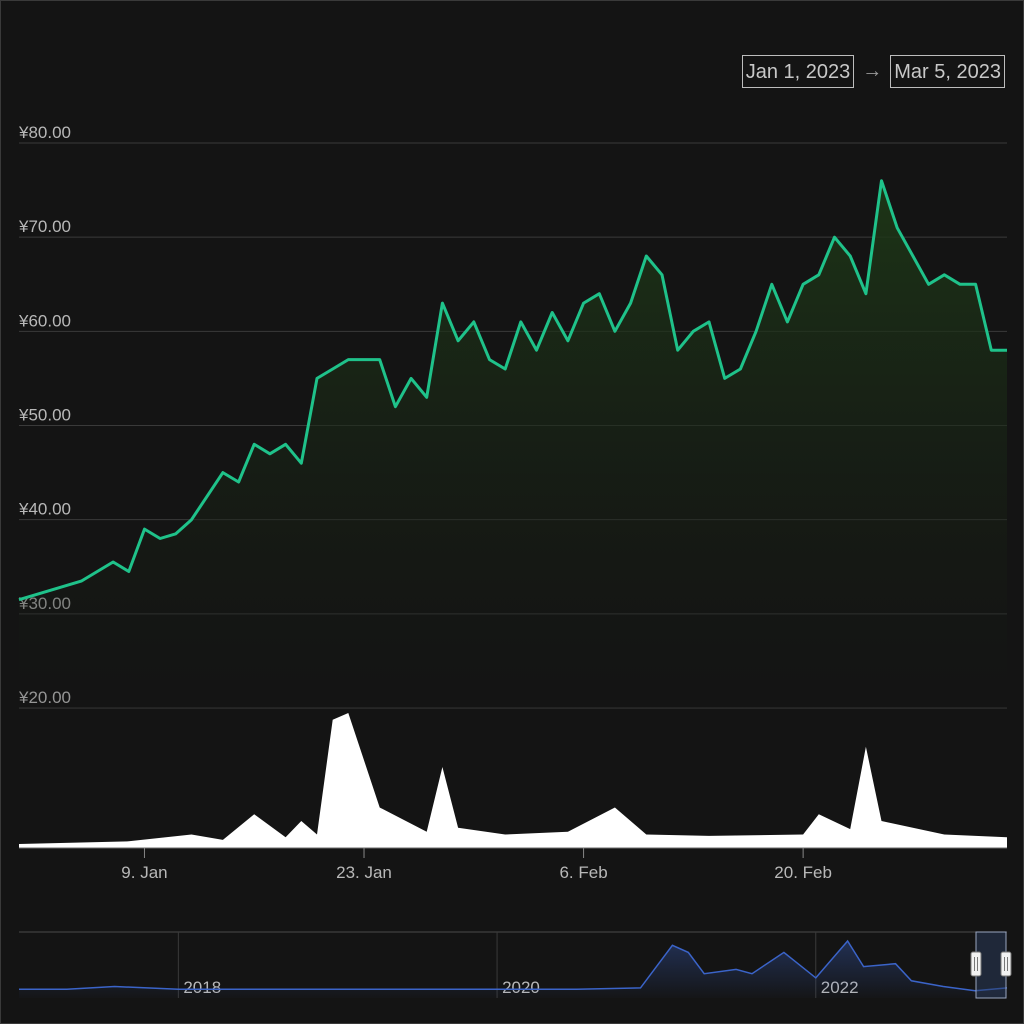 This screenshot has height=1024, width=1024. Describe the element at coordinates (513, 780) in the screenshot. I see `volume-area` at that location.